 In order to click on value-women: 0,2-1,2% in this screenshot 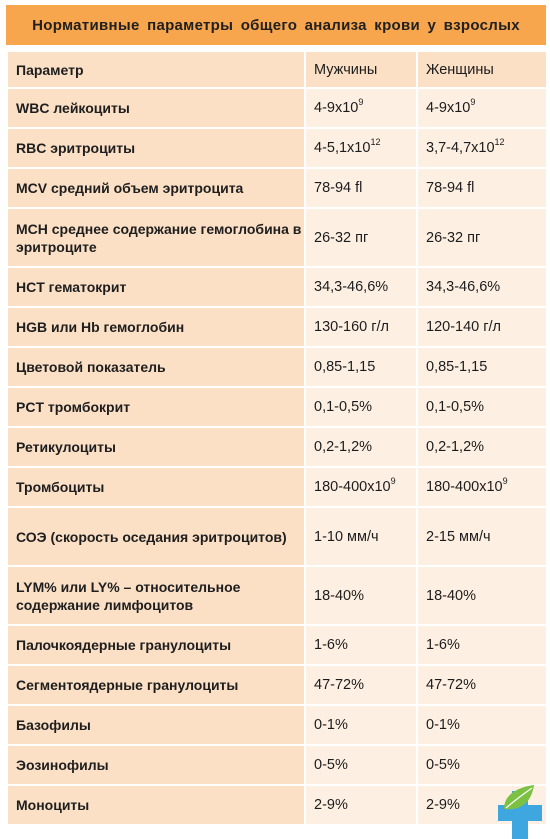, I will do `click(482, 447)`.